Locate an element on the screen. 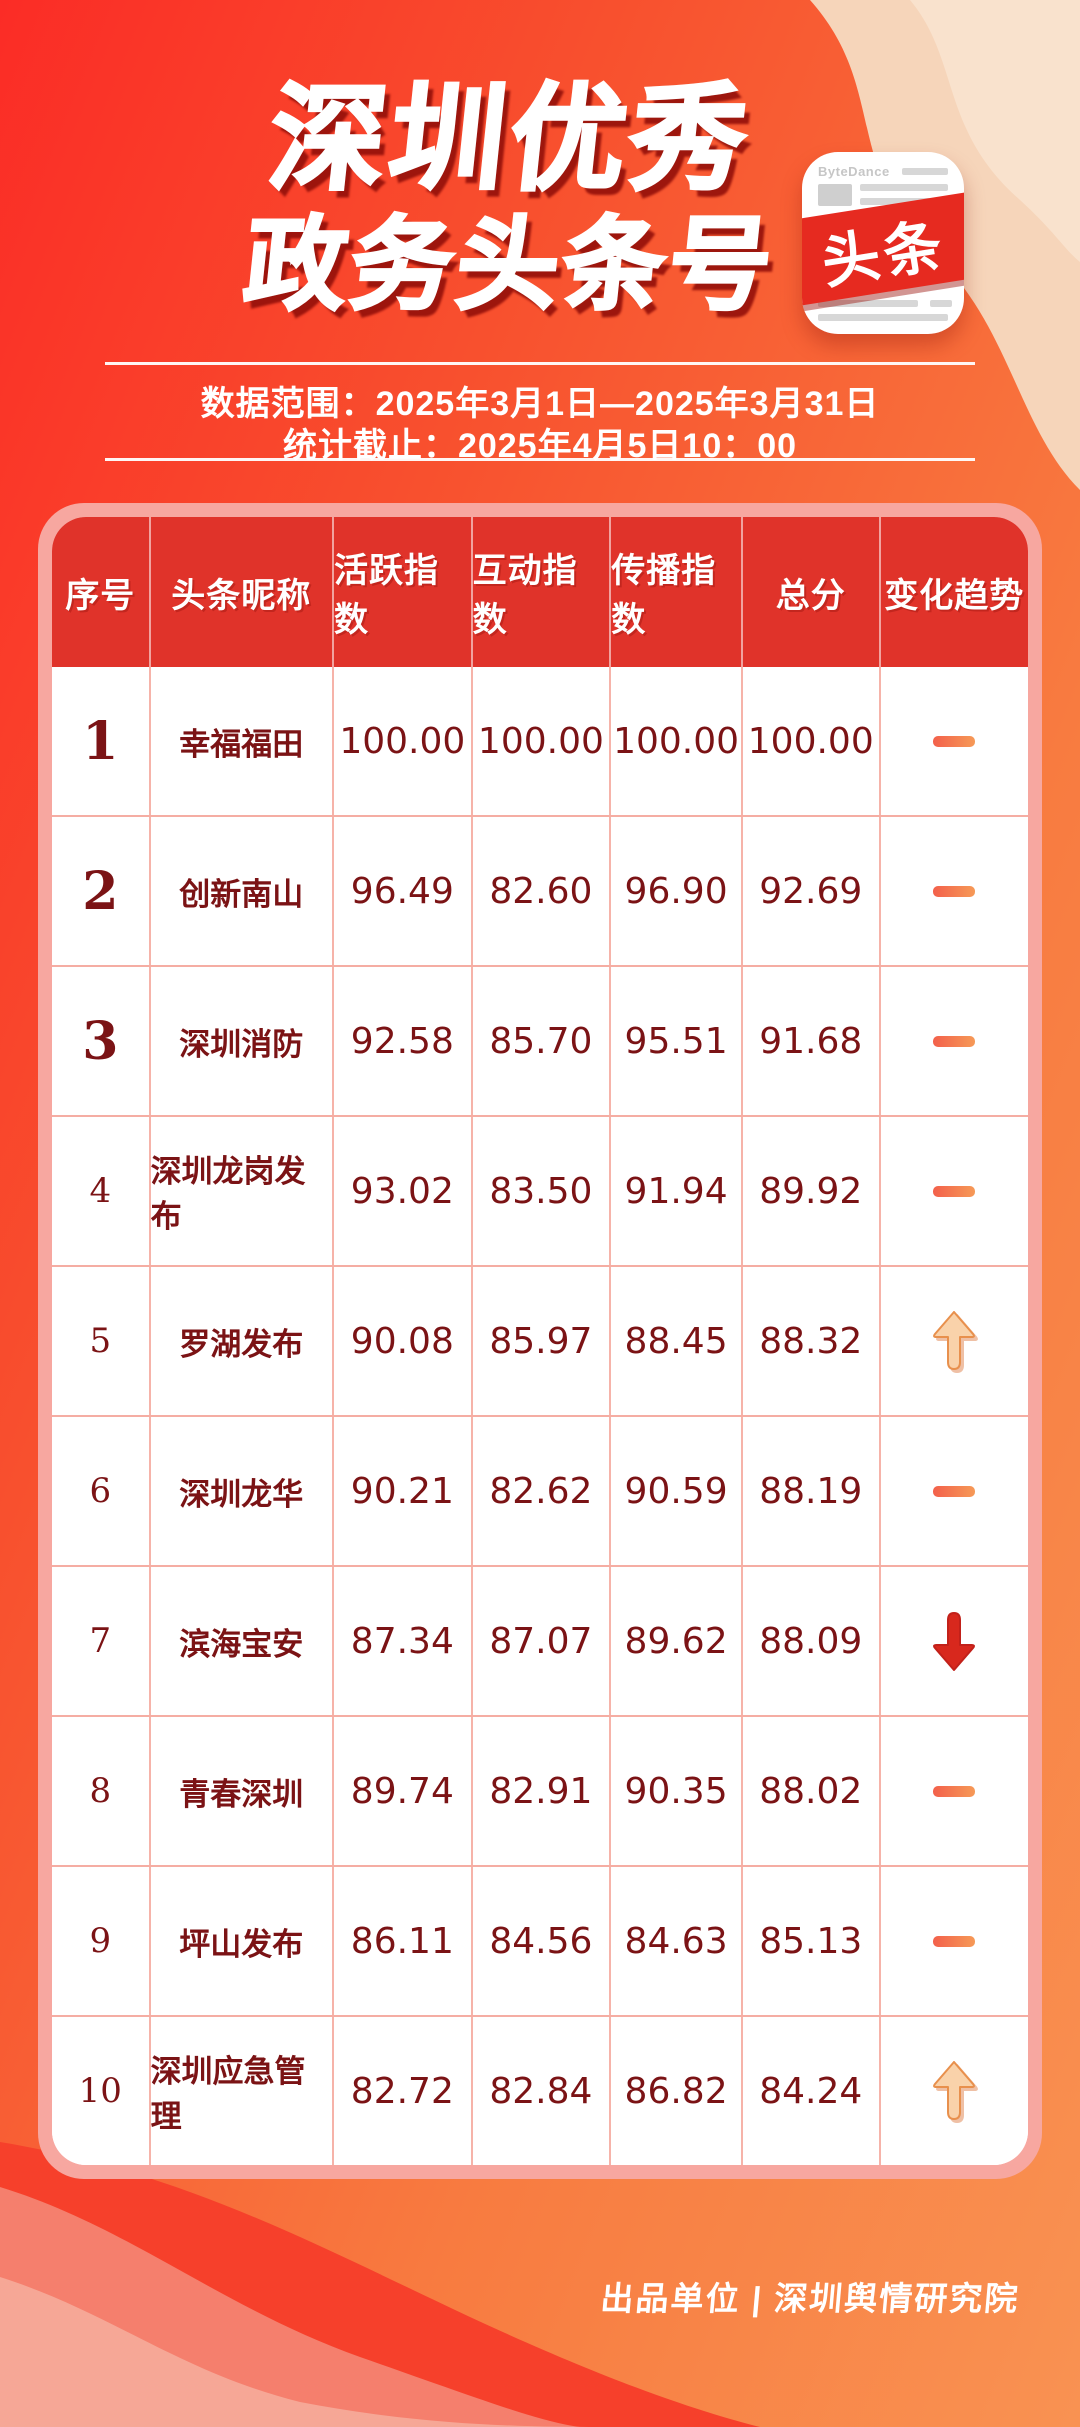 The height and width of the screenshot is (2427, 1080). total-score-cell: 92.69 is located at coordinates (812, 891).